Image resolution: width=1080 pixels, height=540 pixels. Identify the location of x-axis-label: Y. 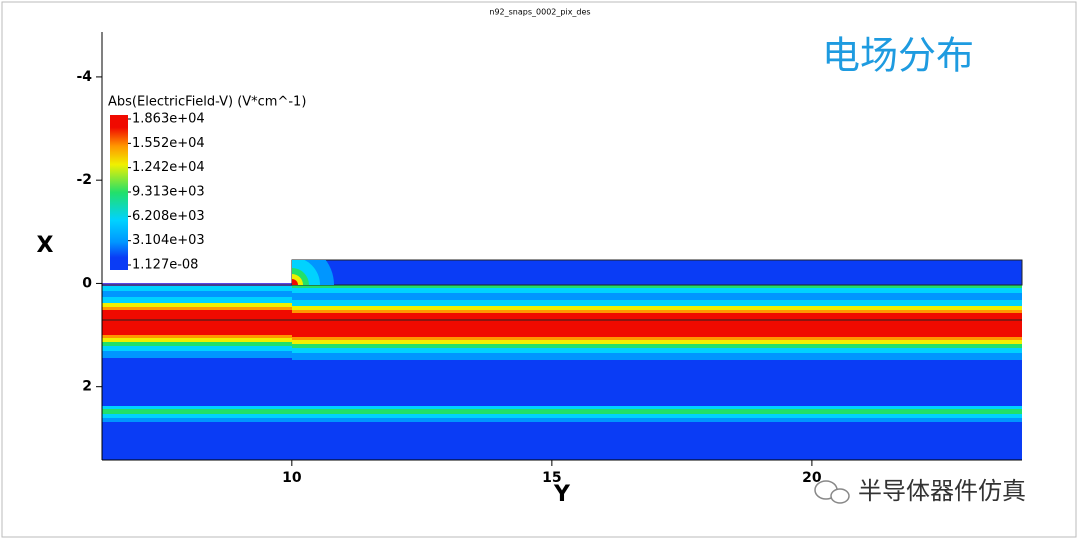
(562, 494).